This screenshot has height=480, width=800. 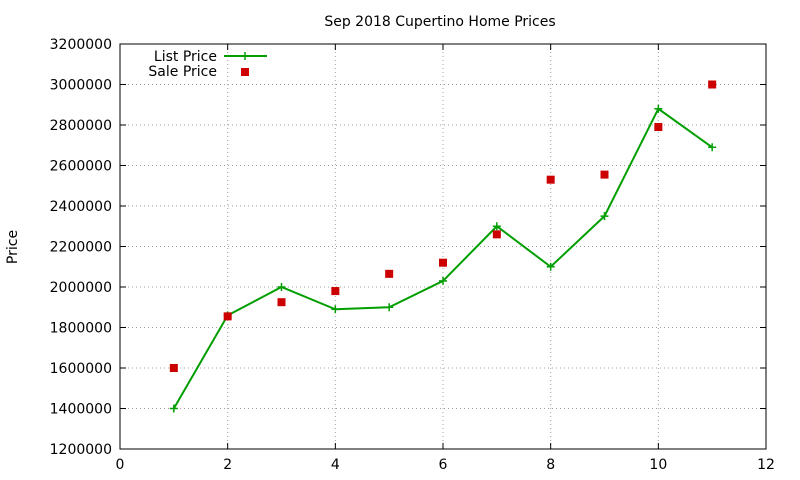 What do you see at coordinates (658, 465) in the screenshot?
I see `x-tick-label: 10` at bounding box center [658, 465].